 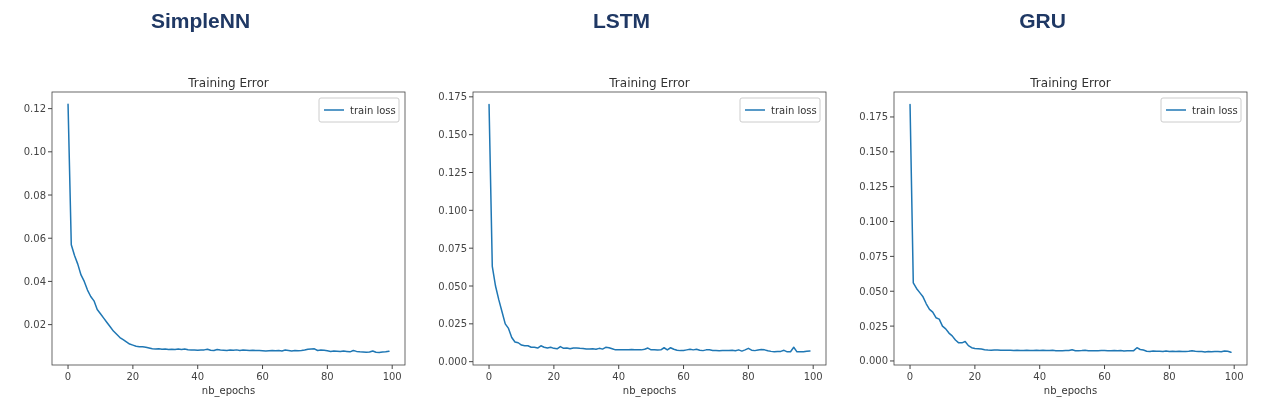 What do you see at coordinates (34, 152) in the screenshot?
I see `y-tick-label: 0.10` at bounding box center [34, 152].